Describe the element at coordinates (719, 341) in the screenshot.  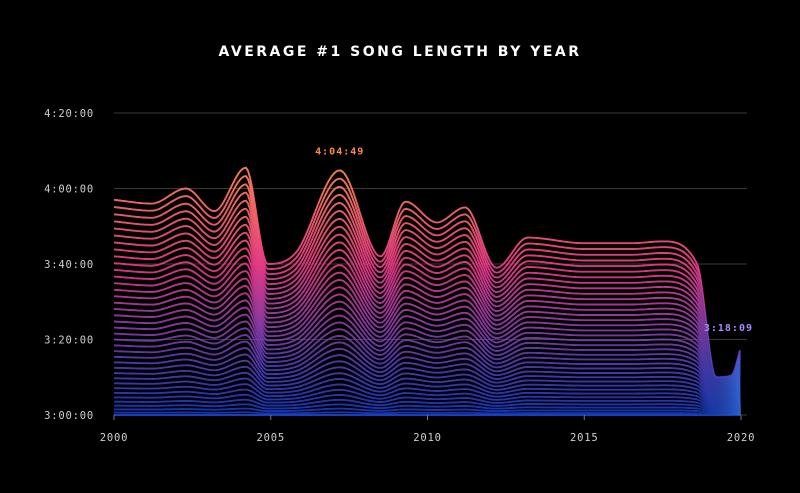
I see `low-point-glow` at that location.